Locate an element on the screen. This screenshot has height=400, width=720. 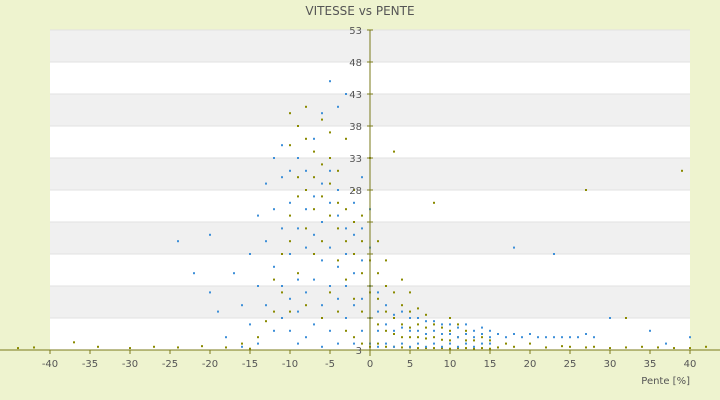
x-tick-label: -20 is located at coordinates (210, 364).